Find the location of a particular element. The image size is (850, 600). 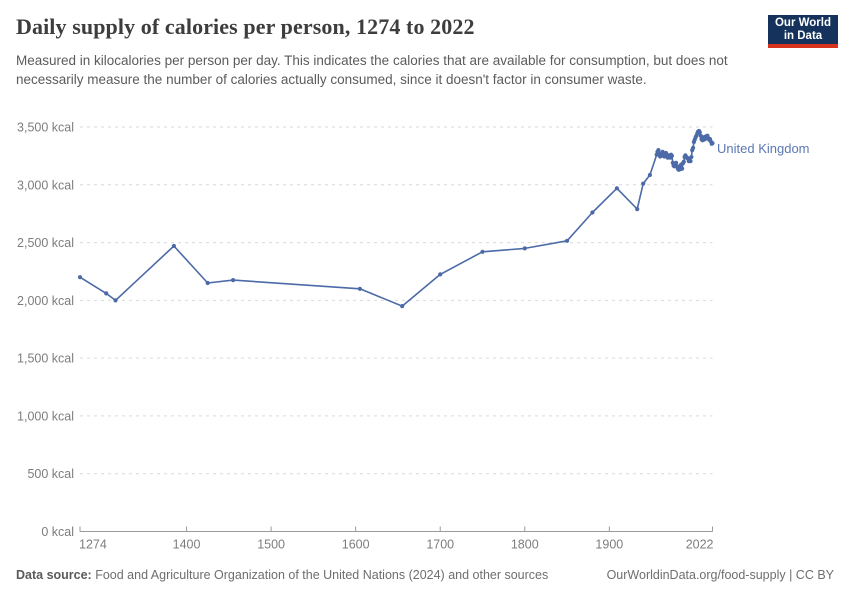

x-tick-label: 1700 is located at coordinates (440, 545).